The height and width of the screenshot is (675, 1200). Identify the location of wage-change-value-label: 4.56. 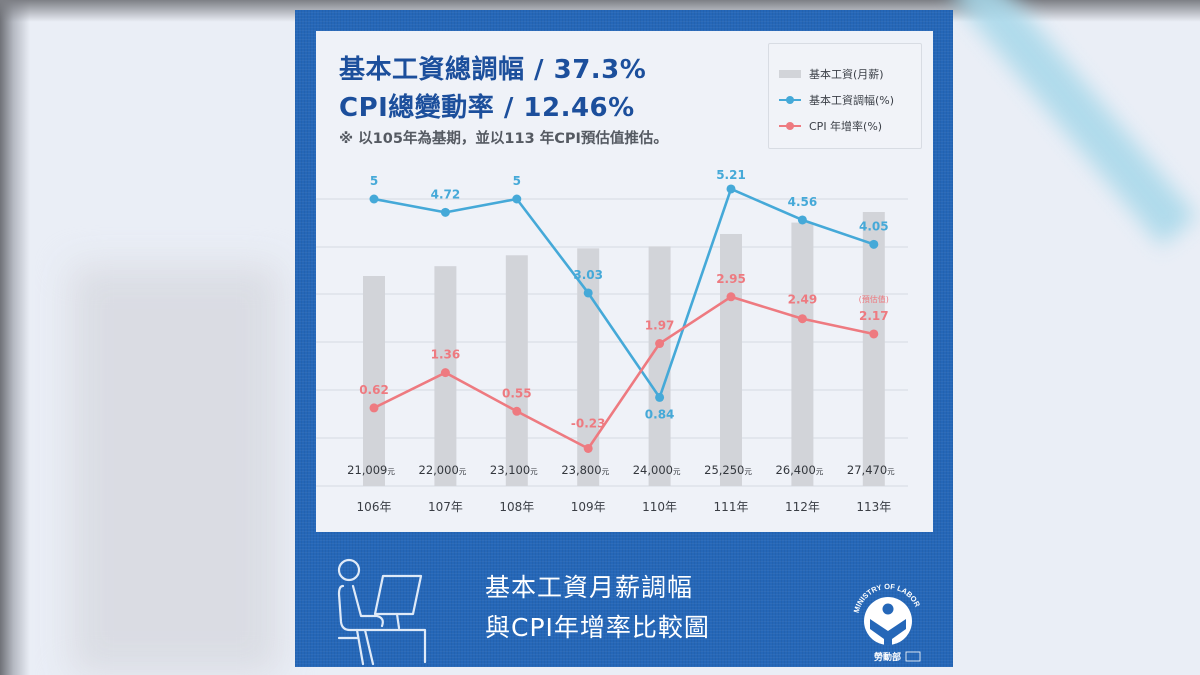
(803, 202).